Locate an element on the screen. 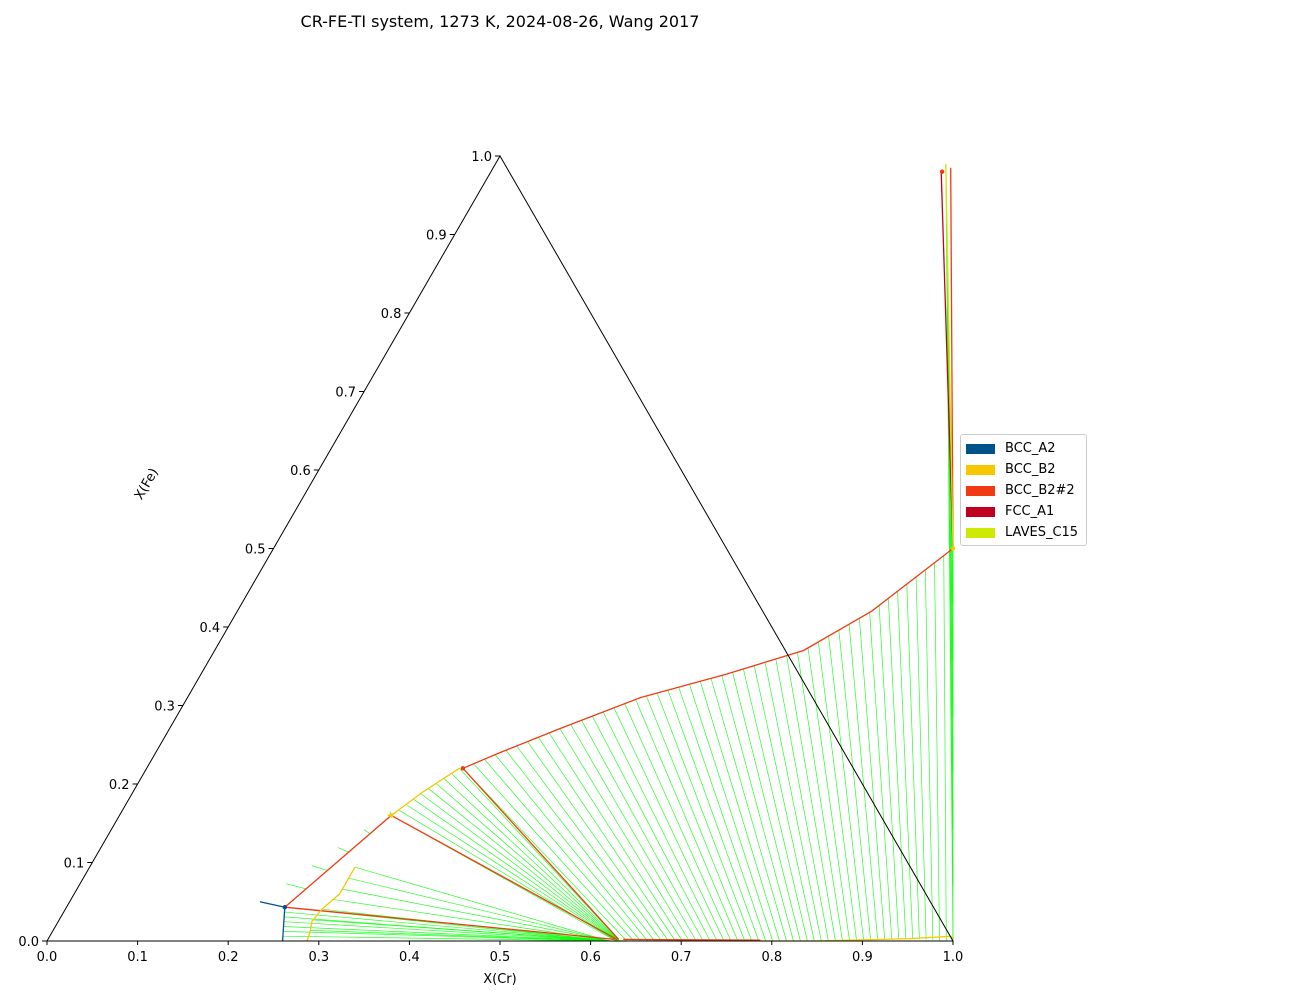 Image resolution: width=1300 pixels, height=1000 pixels. y-tick-label: 0.4 is located at coordinates (210, 628).